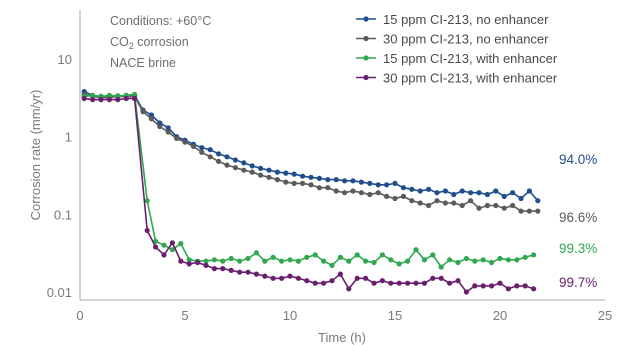 The image size is (623, 345). What do you see at coordinates (160, 21) in the screenshot?
I see `conditions-line-1: Conditions: +60°C` at bounding box center [160, 21].